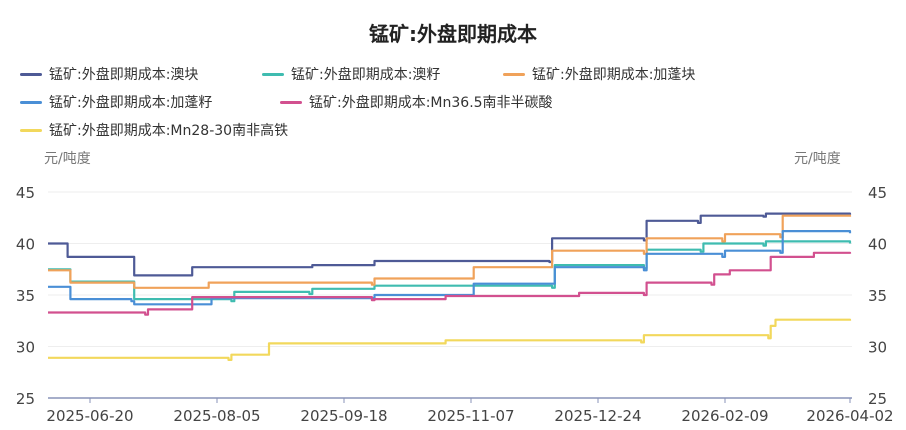 This screenshot has height=430, width=906. I want to click on x-tick-label: 2025-09-18, so click(343, 416).